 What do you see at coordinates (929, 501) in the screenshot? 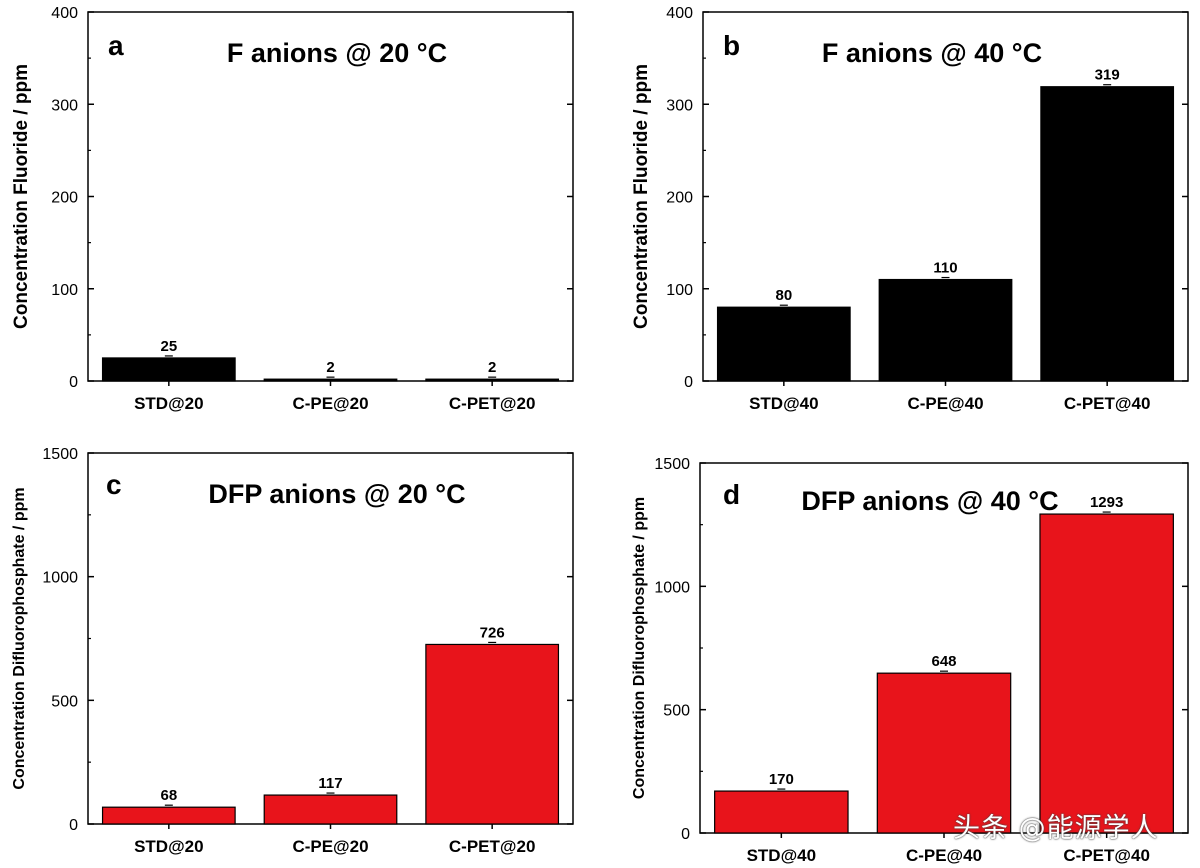
I see `chart-title: DFP anions @ 40 °C` at bounding box center [929, 501].